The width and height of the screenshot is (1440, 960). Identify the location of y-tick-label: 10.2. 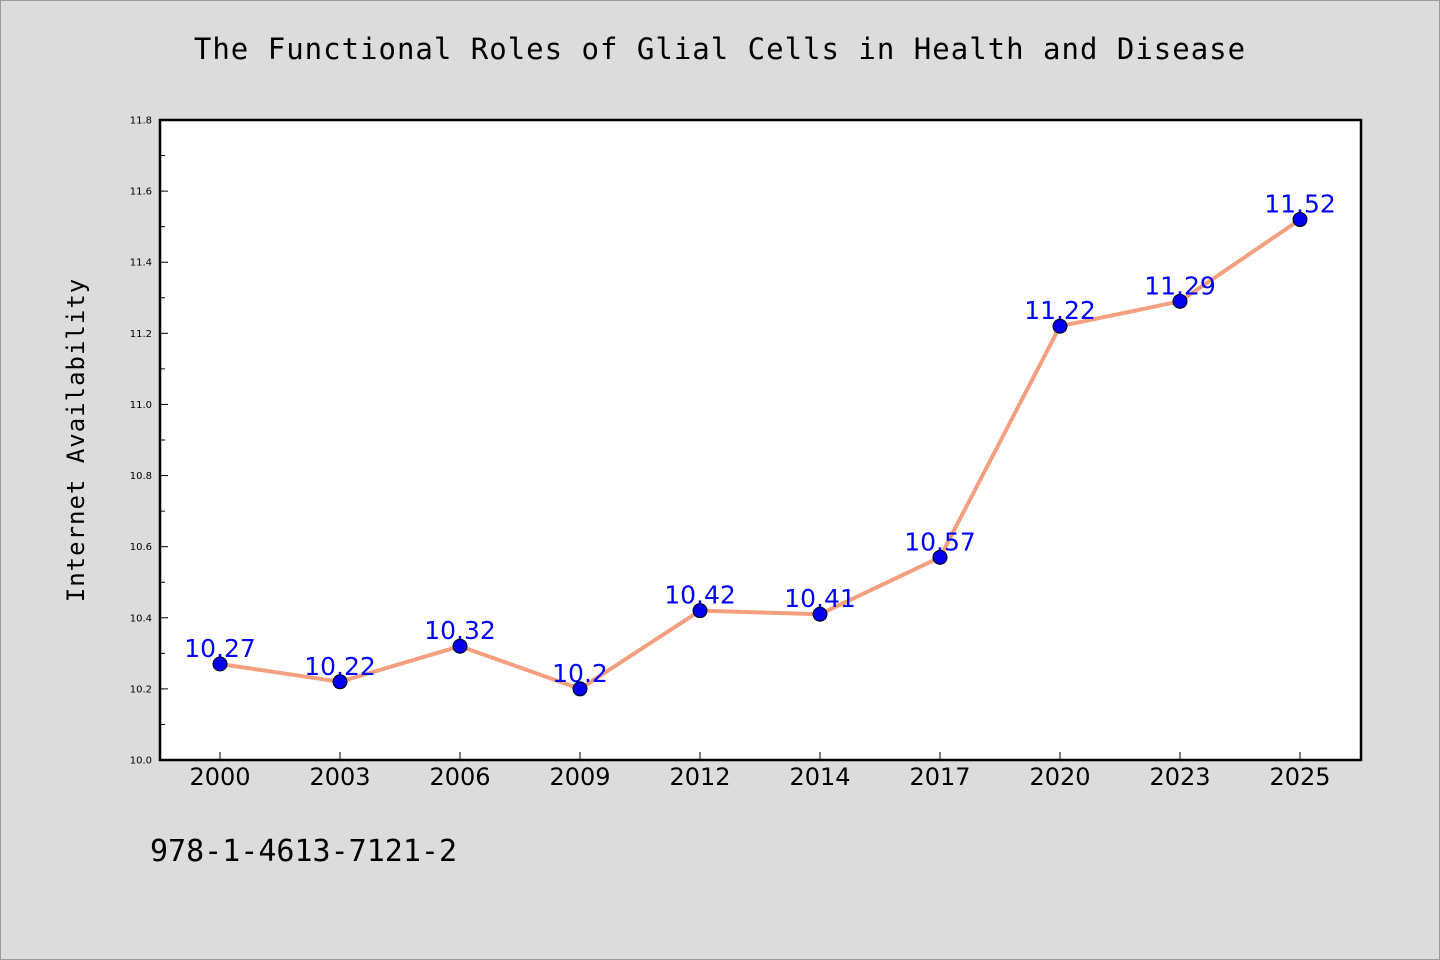
(141, 689).